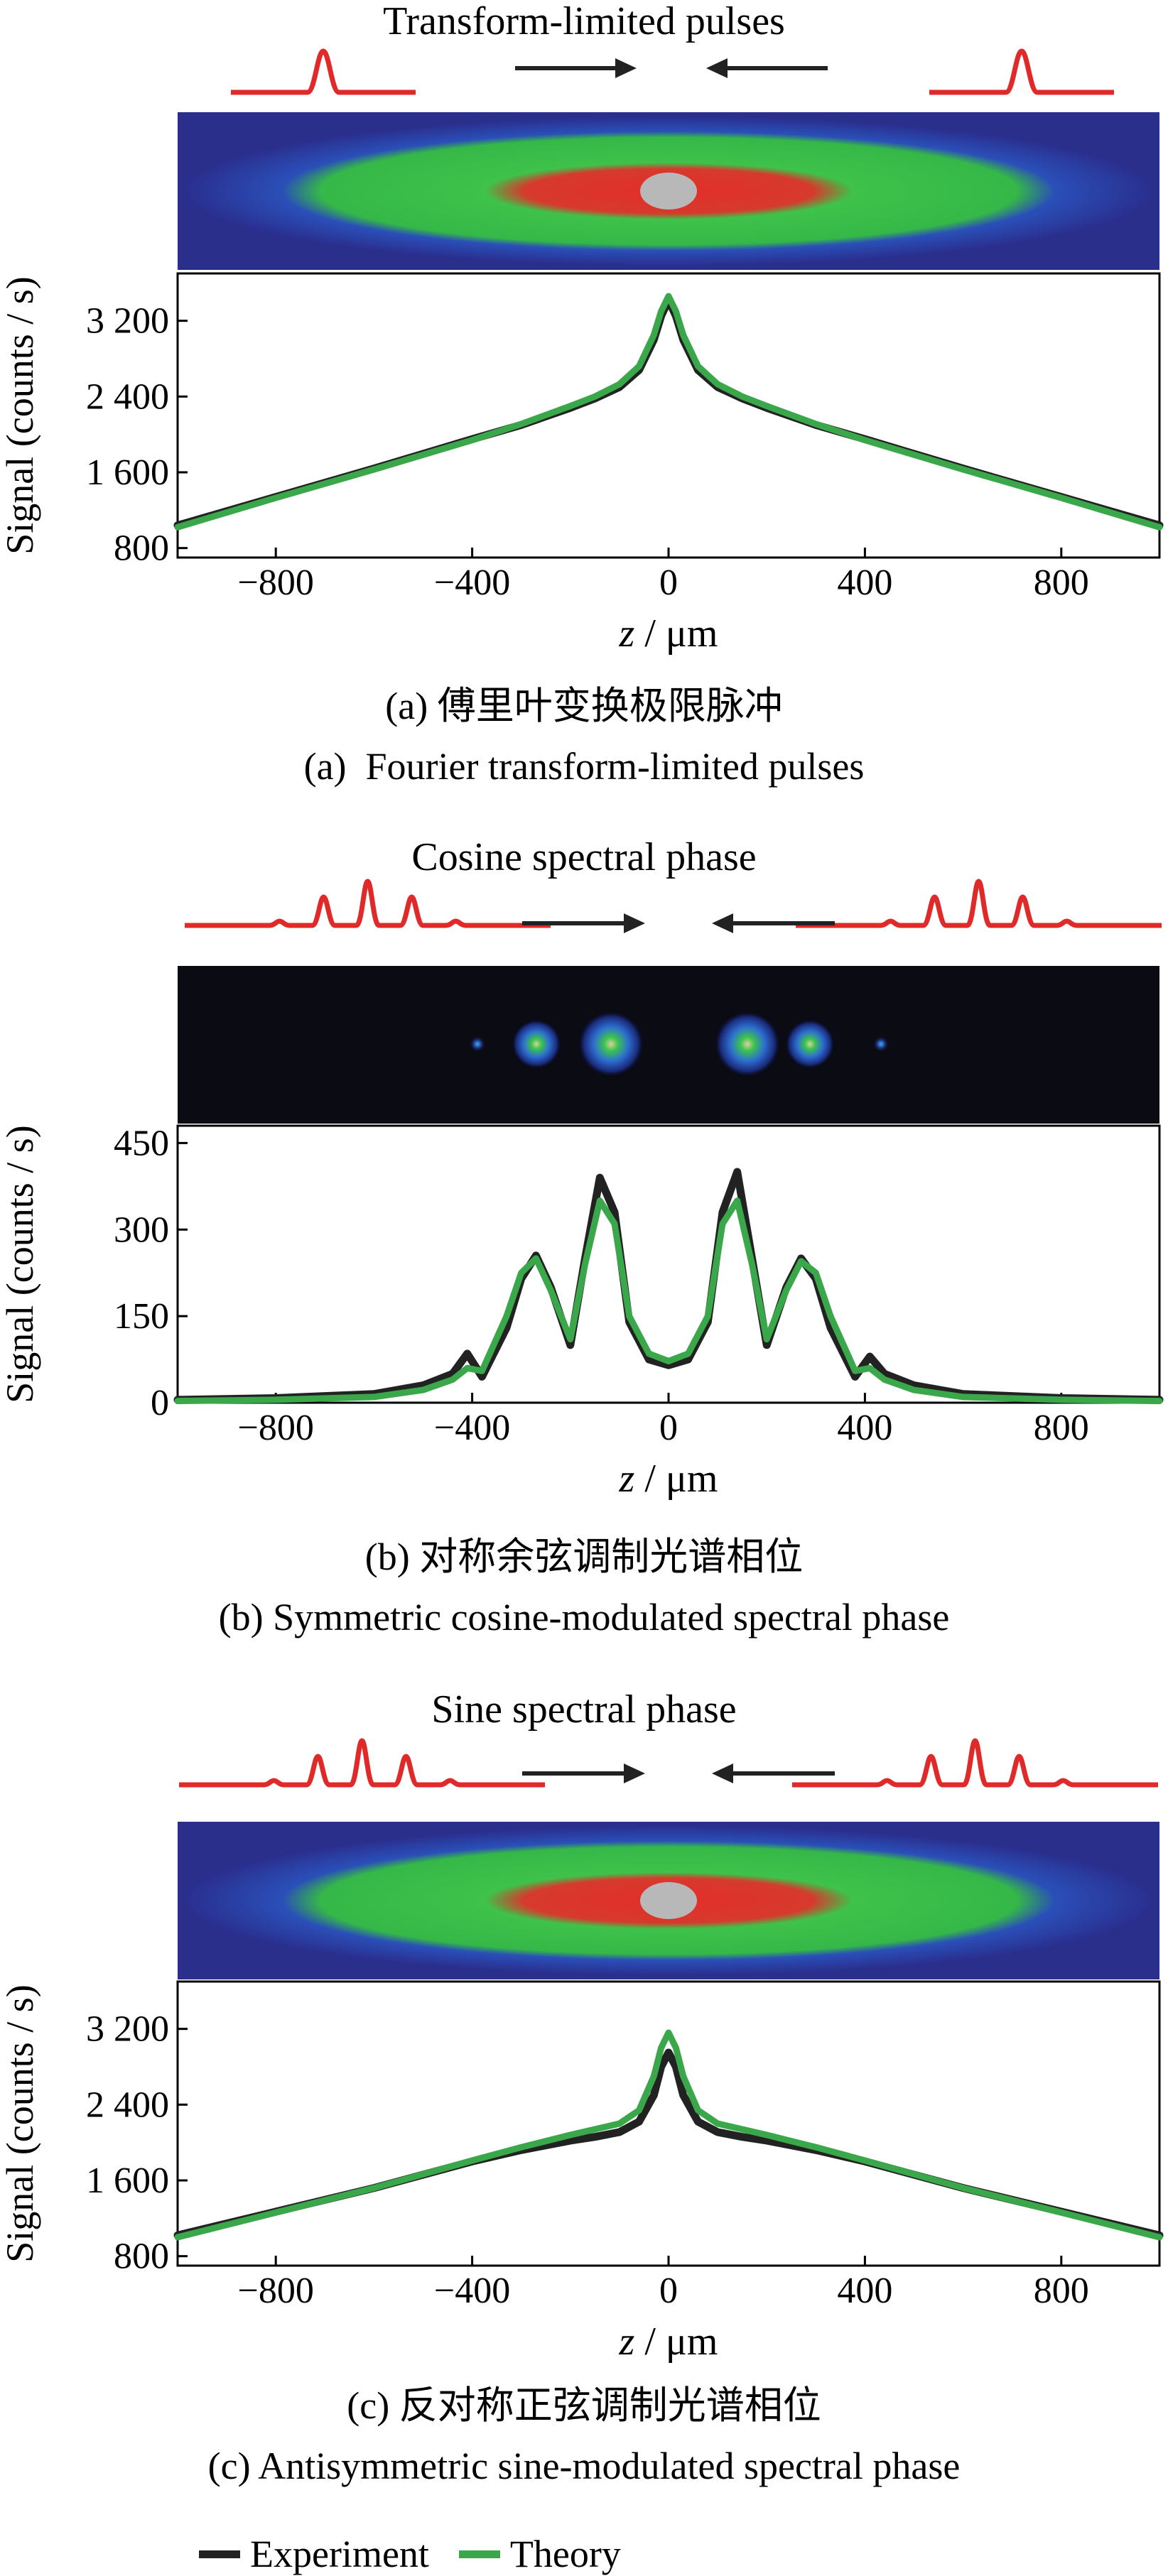 The height and width of the screenshot is (2576, 1168). Describe the element at coordinates (668, 191) in the screenshot. I see `panel-a-fluorescence-image` at that location.